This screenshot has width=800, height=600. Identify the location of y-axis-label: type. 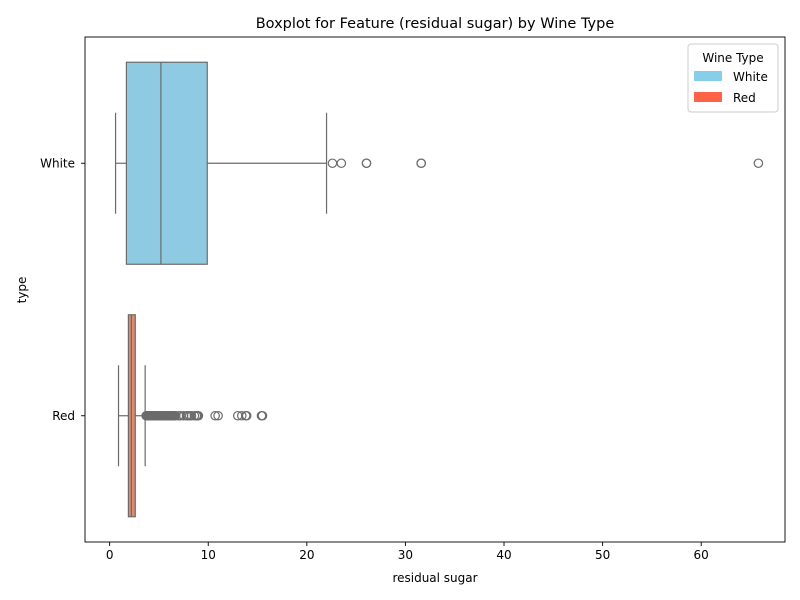
(22, 290).